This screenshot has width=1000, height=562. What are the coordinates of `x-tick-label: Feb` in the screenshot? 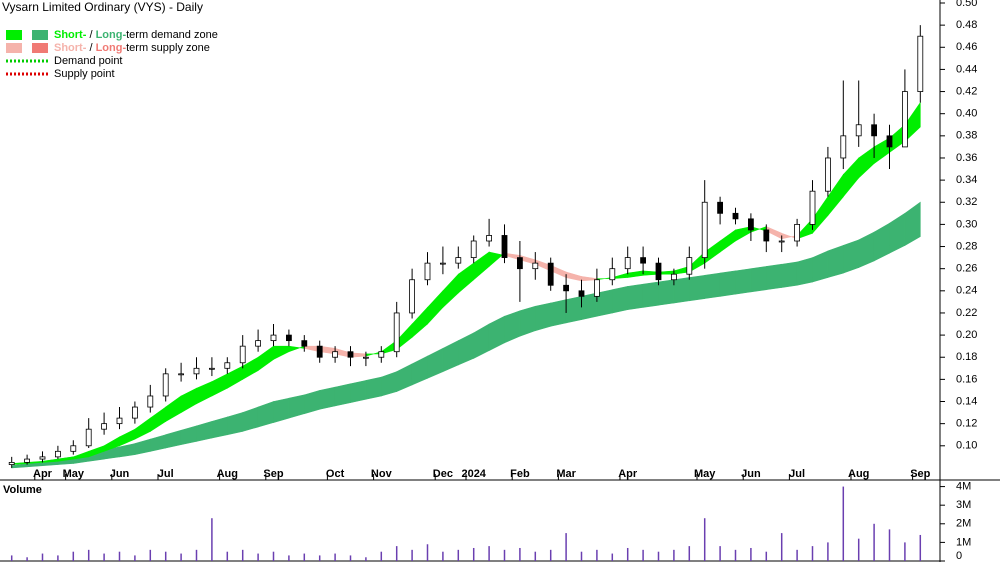 It's located at (520, 474).